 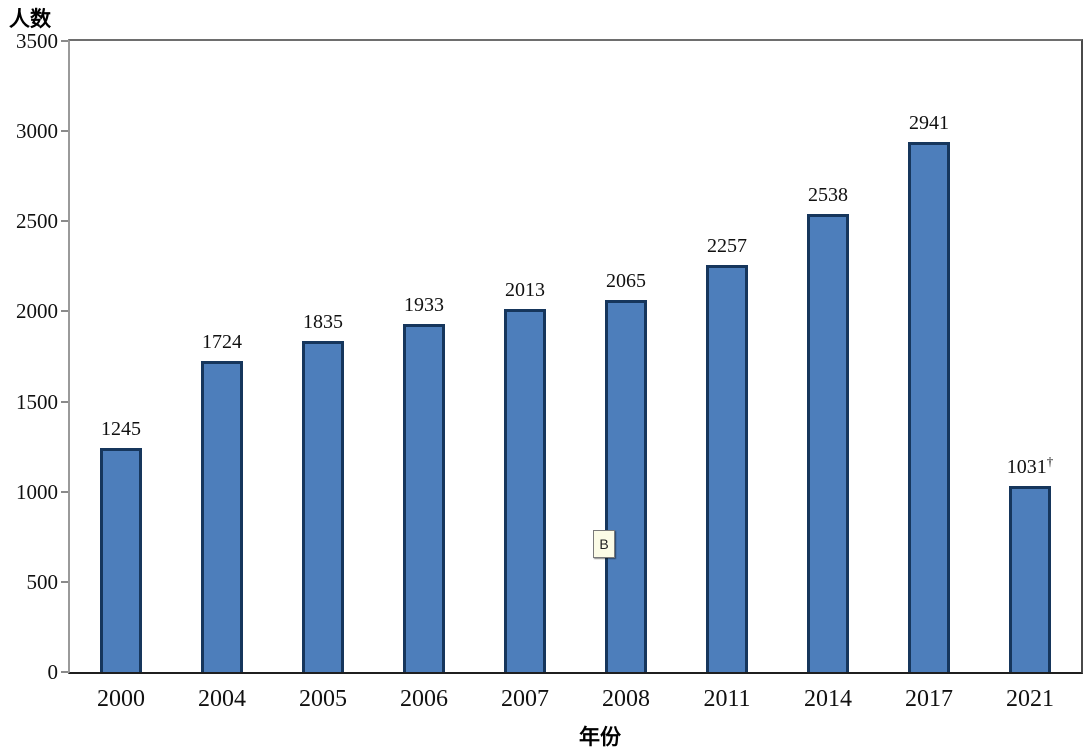 What do you see at coordinates (828, 443) in the screenshot?
I see `bar-2014` at bounding box center [828, 443].